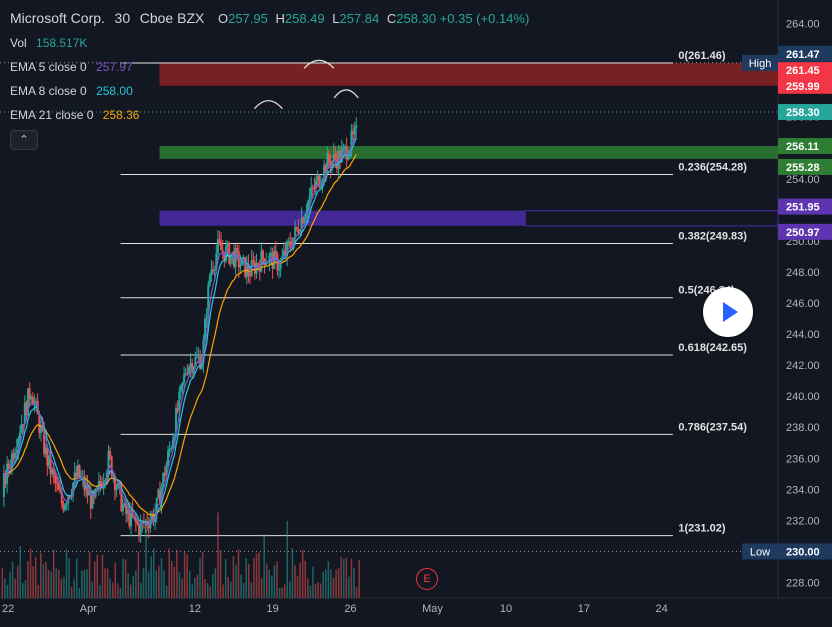 The width and height of the screenshot is (832, 627). I want to click on indicator-ema5: EMA 5 close 0 257.97, so click(71, 67).